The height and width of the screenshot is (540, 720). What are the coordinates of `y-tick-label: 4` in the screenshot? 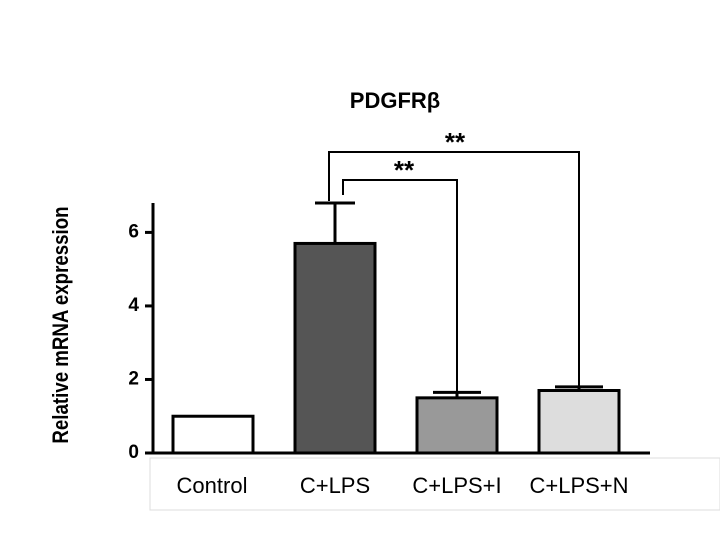 It's located at (133, 305).